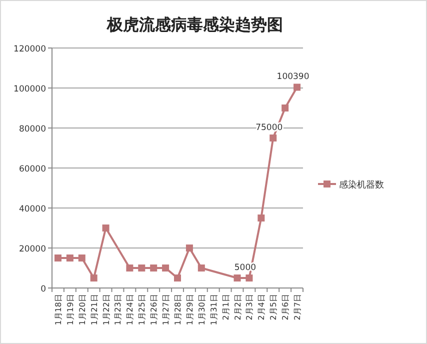  What do you see at coordinates (285, 307) in the screenshot?
I see `x-tick-label: 2月6日` at bounding box center [285, 307].